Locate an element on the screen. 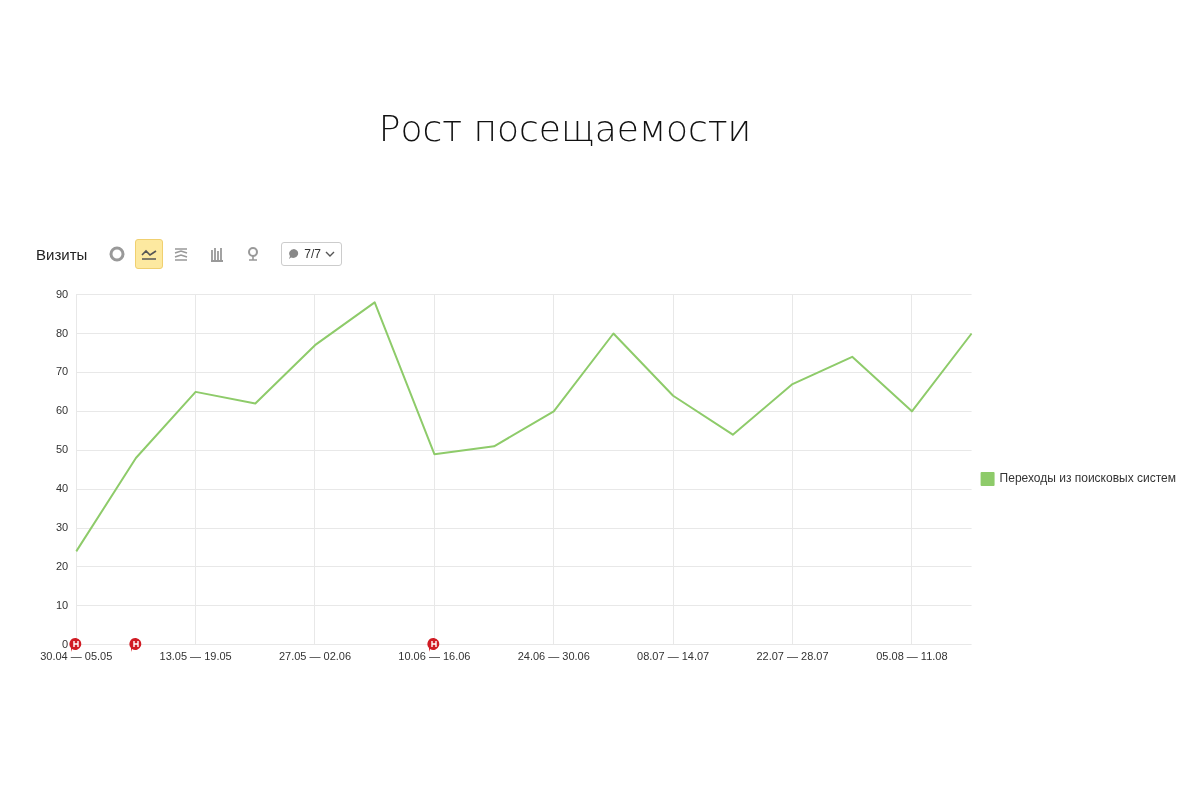  y-tick-label: 30 is located at coordinates (62, 527).